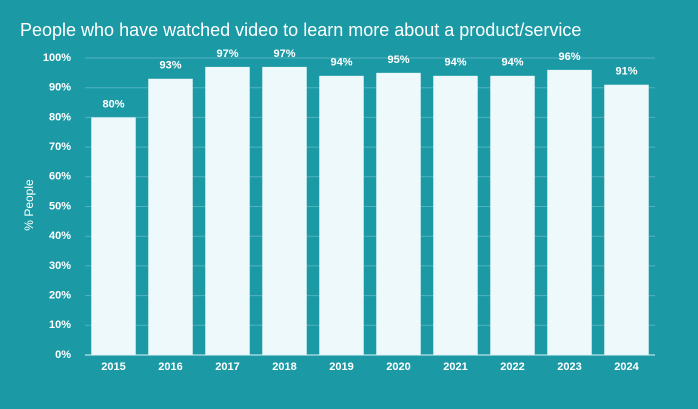  What do you see at coordinates (569, 367) in the screenshot?
I see `x-tick-label: 2023` at bounding box center [569, 367].